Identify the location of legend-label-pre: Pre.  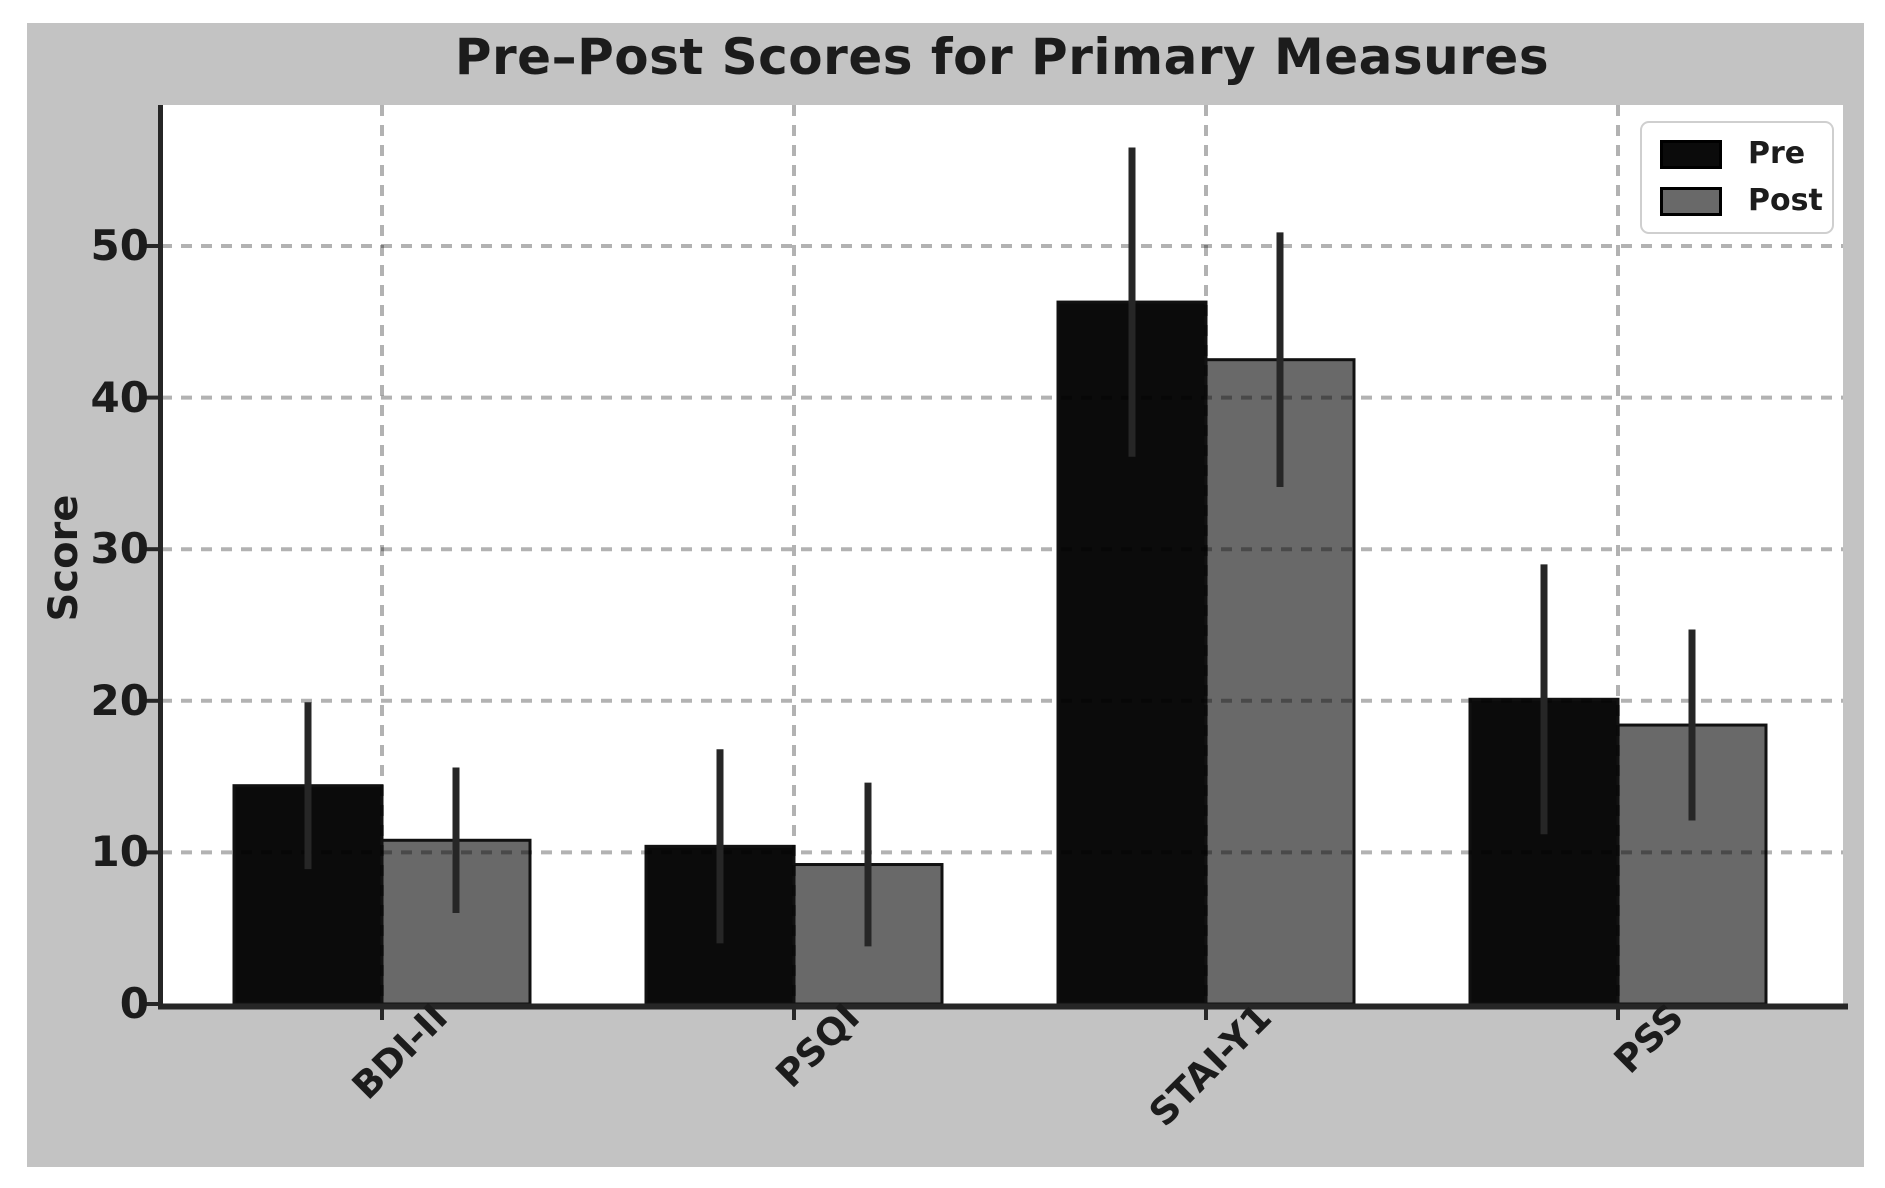
(1777, 153).